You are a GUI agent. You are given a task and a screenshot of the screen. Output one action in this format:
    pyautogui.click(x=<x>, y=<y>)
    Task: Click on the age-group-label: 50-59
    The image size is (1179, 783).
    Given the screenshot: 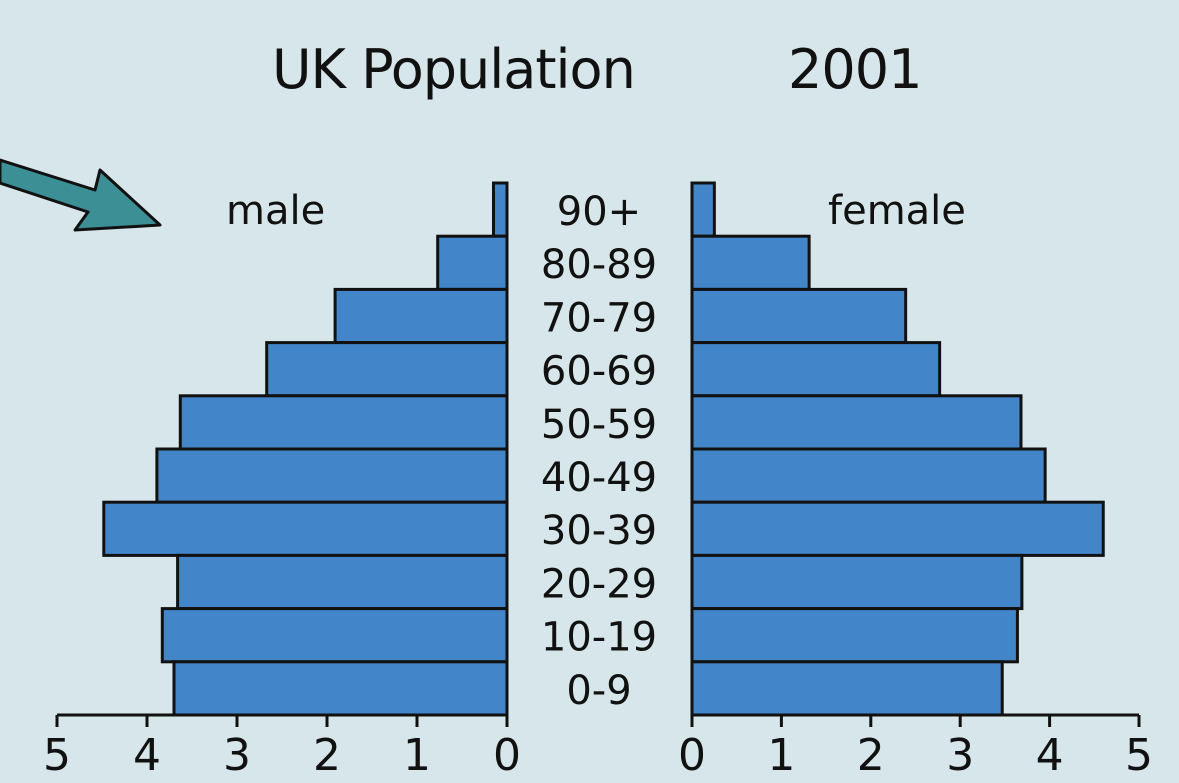 What is the action you would take?
    pyautogui.click(x=599, y=425)
    